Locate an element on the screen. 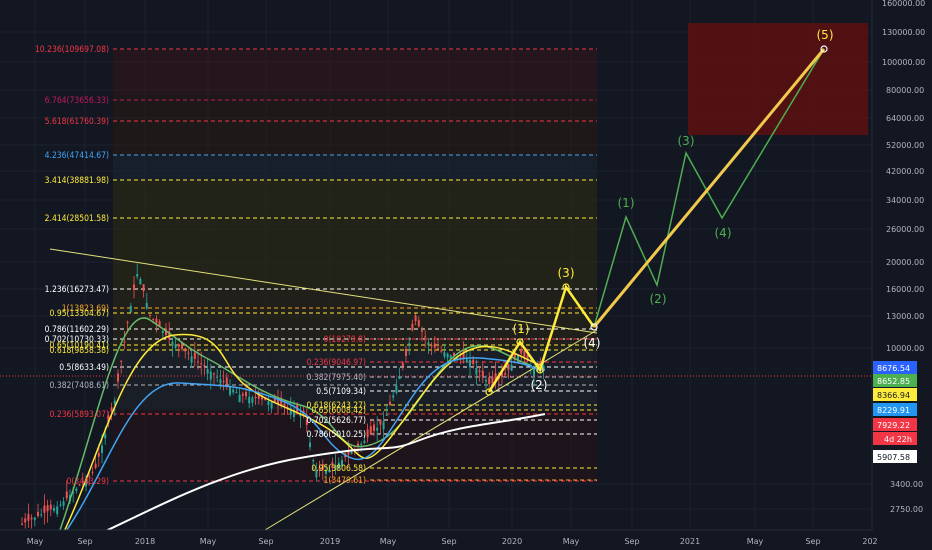 The image size is (932, 550). fib-label: 4.236(47414.67) is located at coordinates (77, 156).